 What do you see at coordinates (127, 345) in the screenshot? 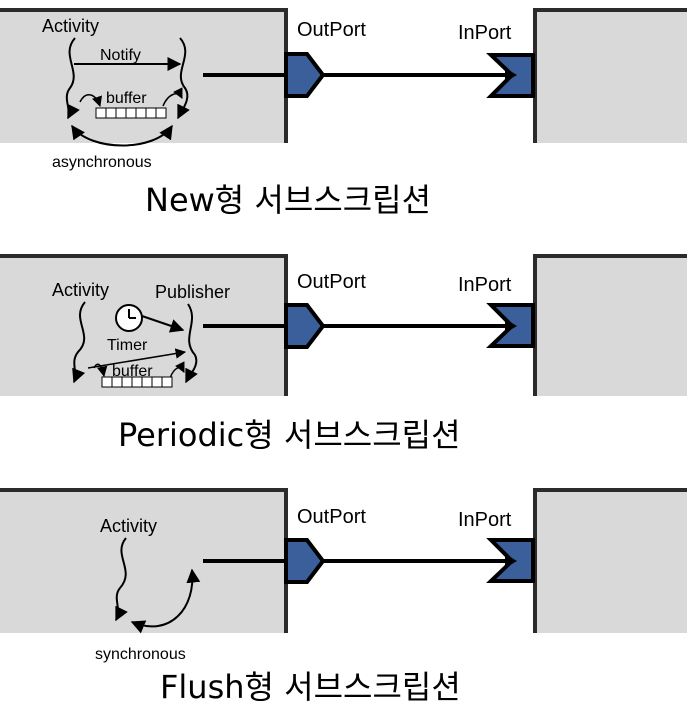
I see `timer-label: Timer` at bounding box center [127, 345].